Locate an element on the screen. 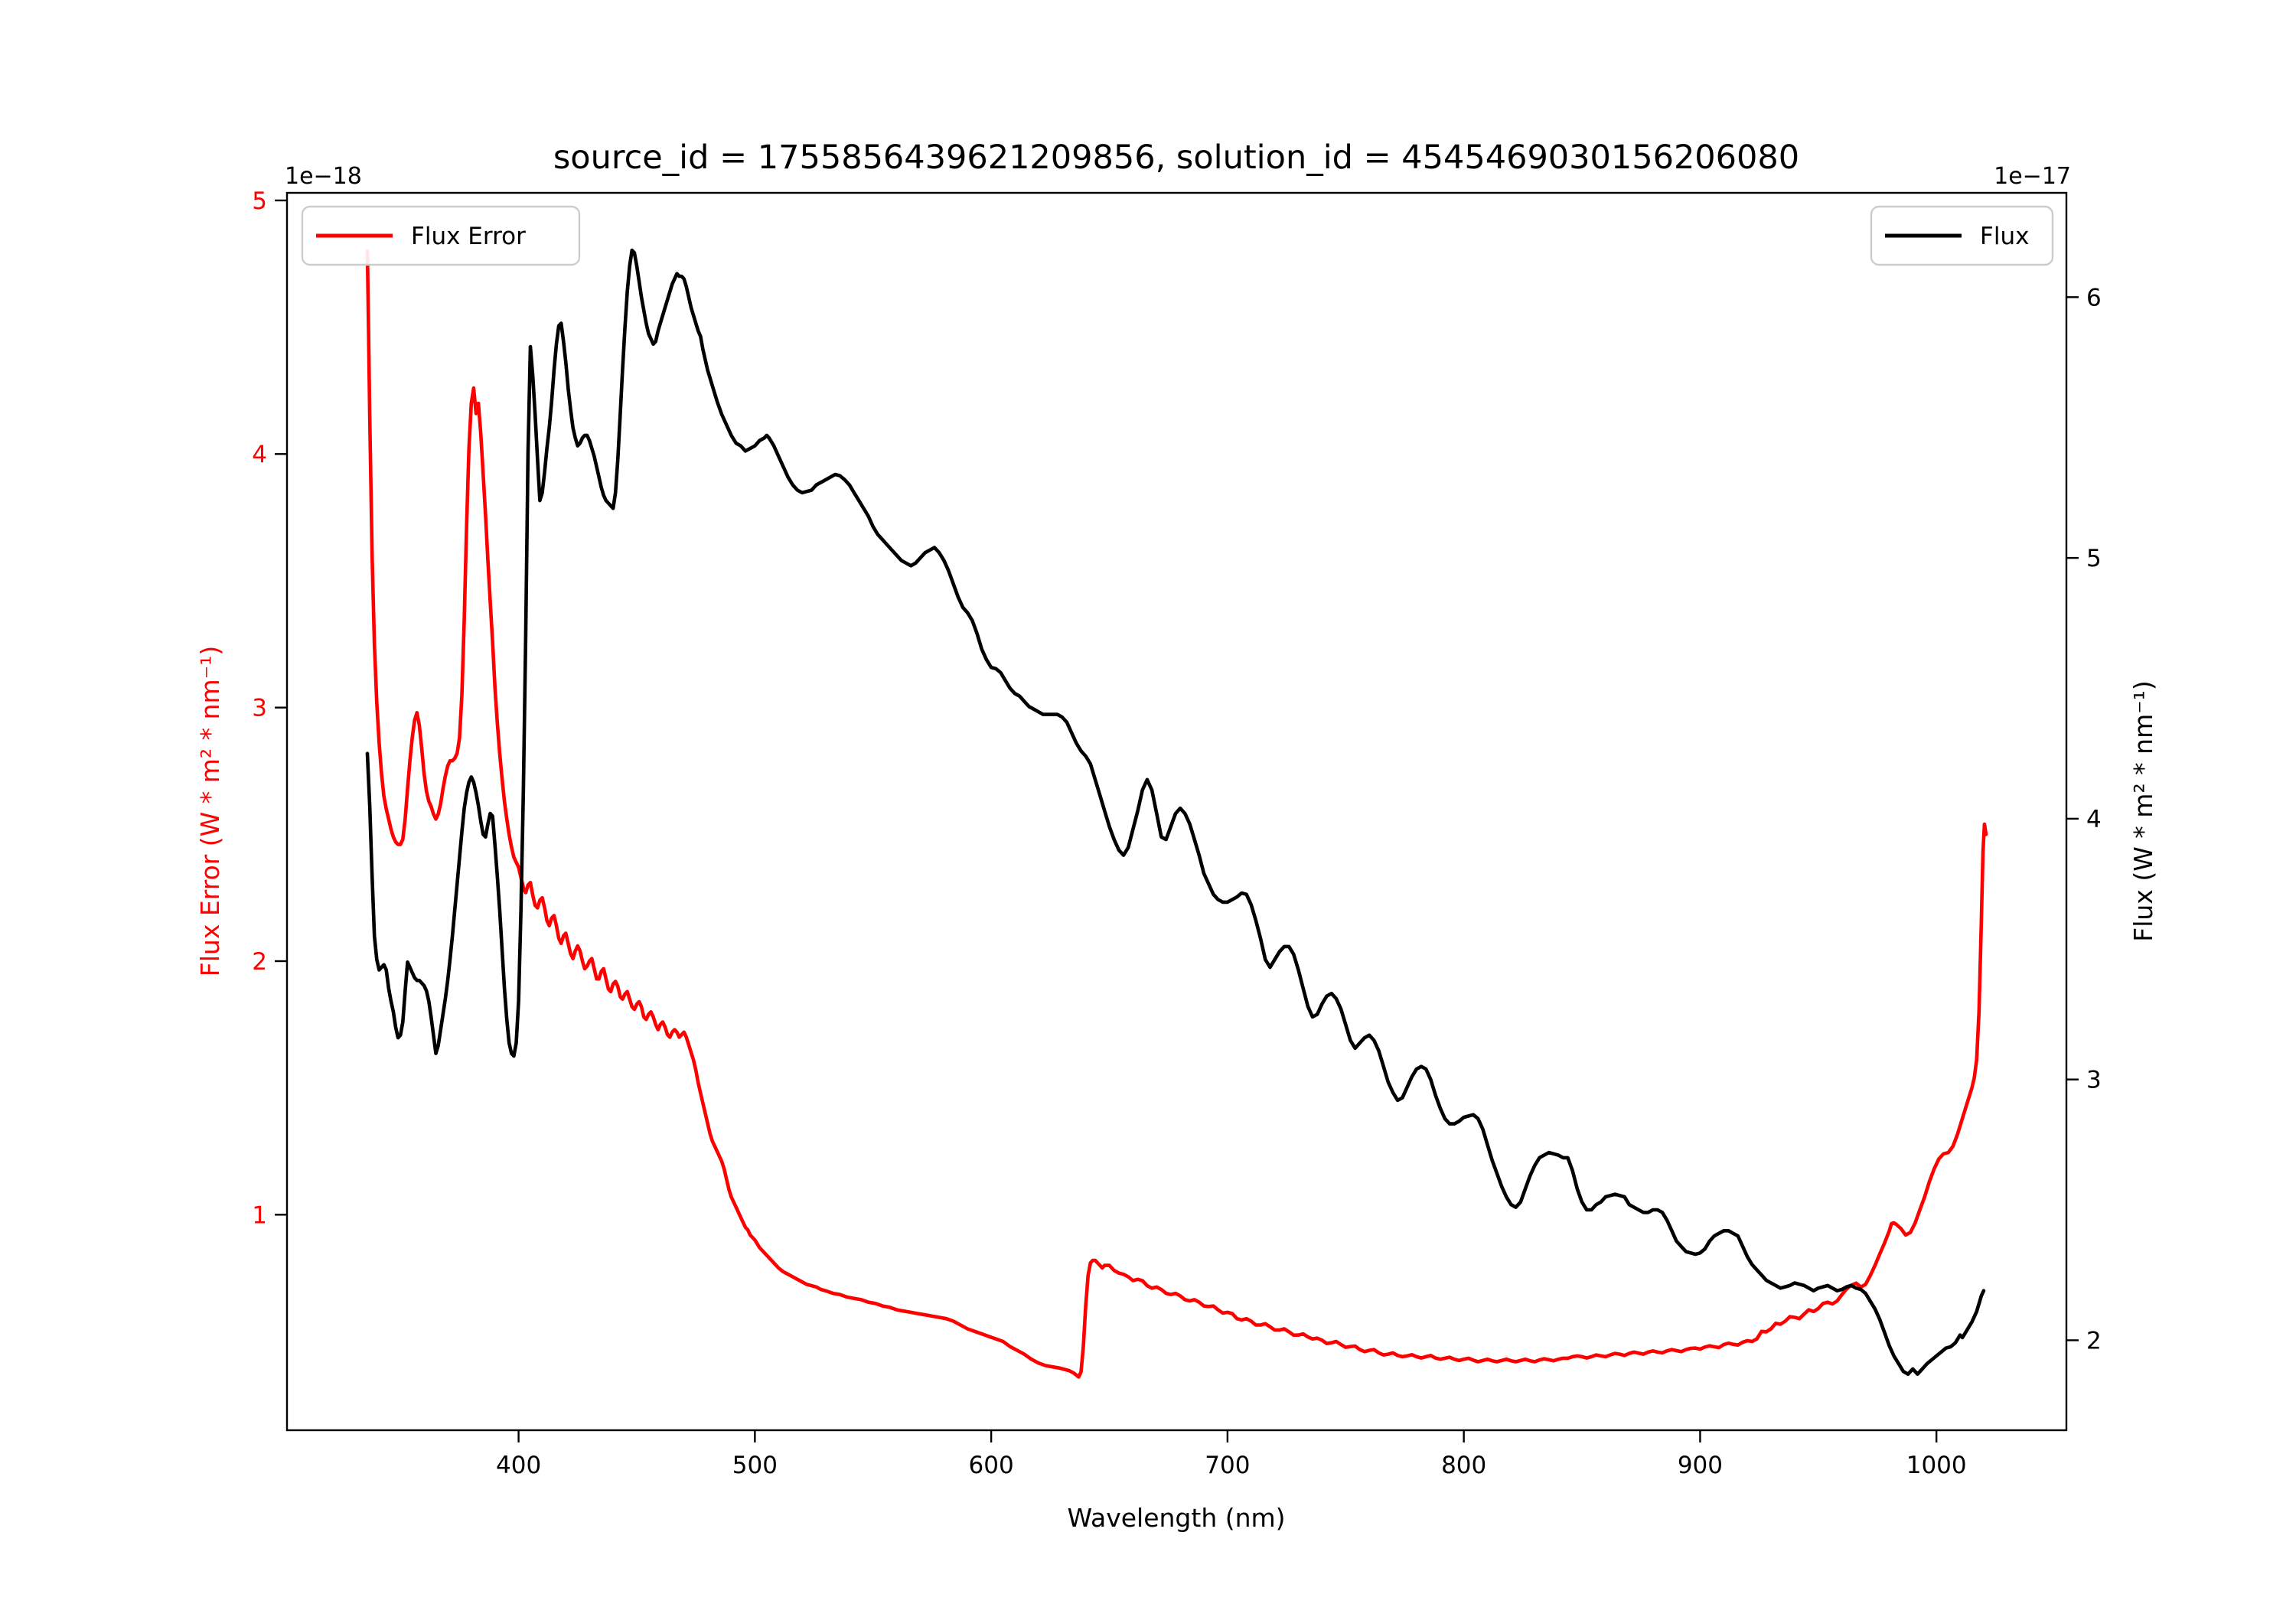 Image resolution: width=2296 pixels, height=1607 pixels. legend-flux: Flux is located at coordinates (1962, 235).